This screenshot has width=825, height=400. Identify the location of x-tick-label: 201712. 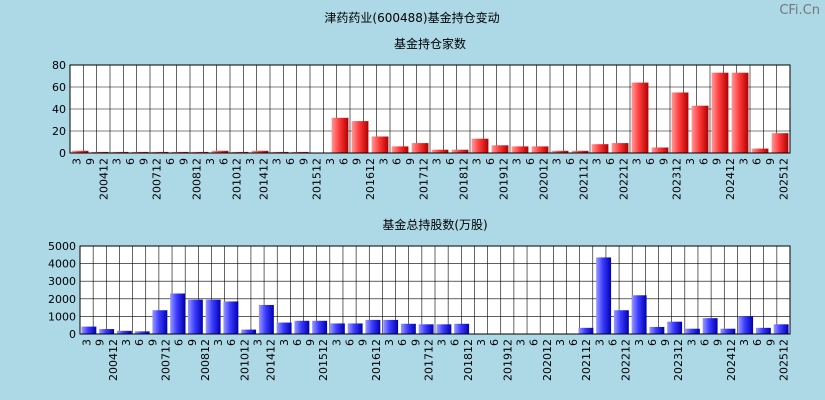
(423, 179).